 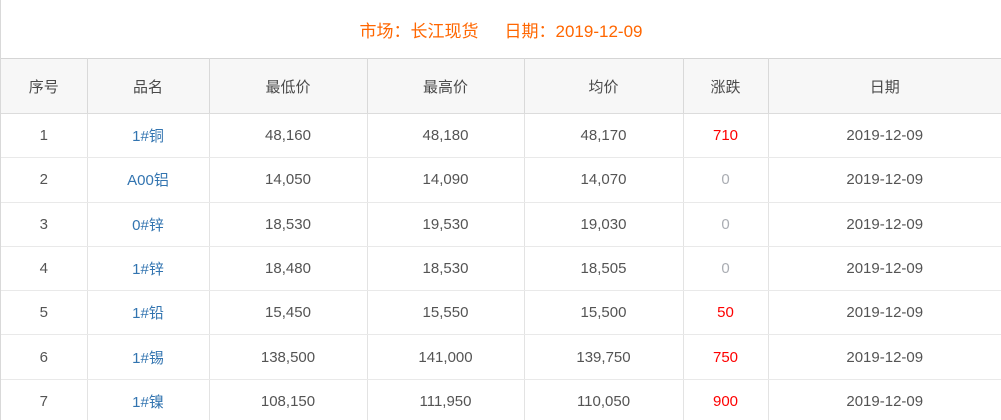 I want to click on cell-name: 1#铅, so click(x=147, y=313).